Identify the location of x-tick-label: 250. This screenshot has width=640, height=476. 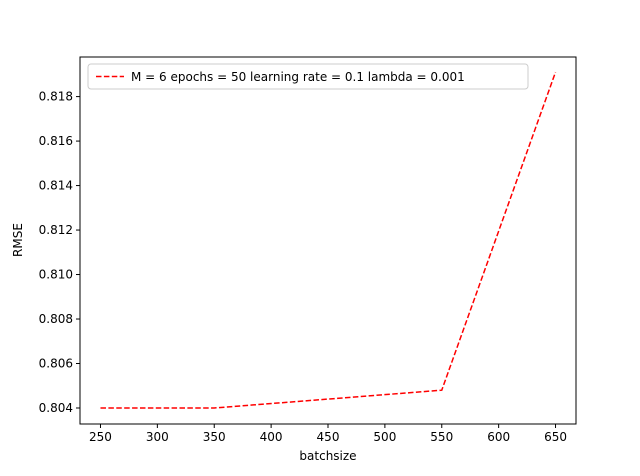
(100, 437).